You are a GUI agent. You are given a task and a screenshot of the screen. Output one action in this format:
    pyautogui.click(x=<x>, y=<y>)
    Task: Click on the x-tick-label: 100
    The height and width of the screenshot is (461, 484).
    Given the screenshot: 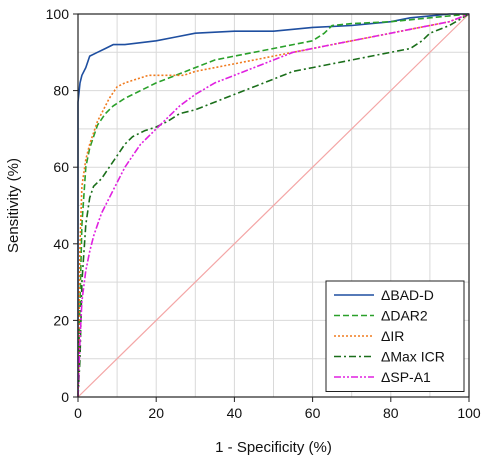 What is the action you would take?
    pyautogui.click(x=469, y=413)
    